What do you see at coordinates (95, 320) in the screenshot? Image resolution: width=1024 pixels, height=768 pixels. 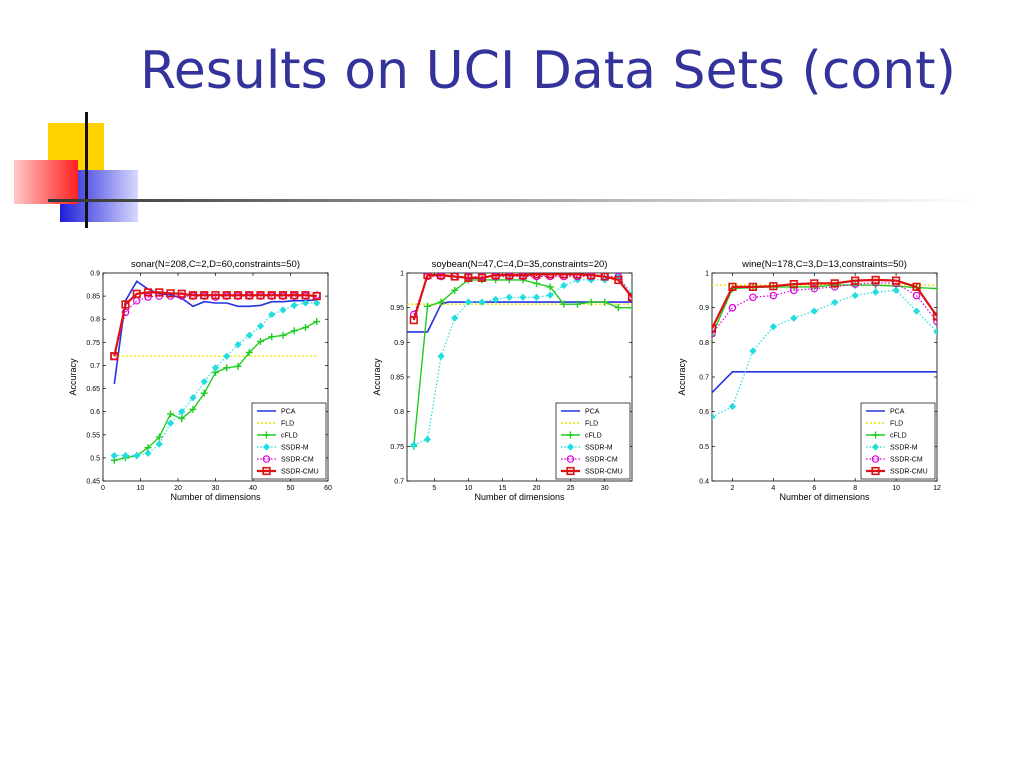 I see `y-tick-label: 0.8` at bounding box center [95, 320].